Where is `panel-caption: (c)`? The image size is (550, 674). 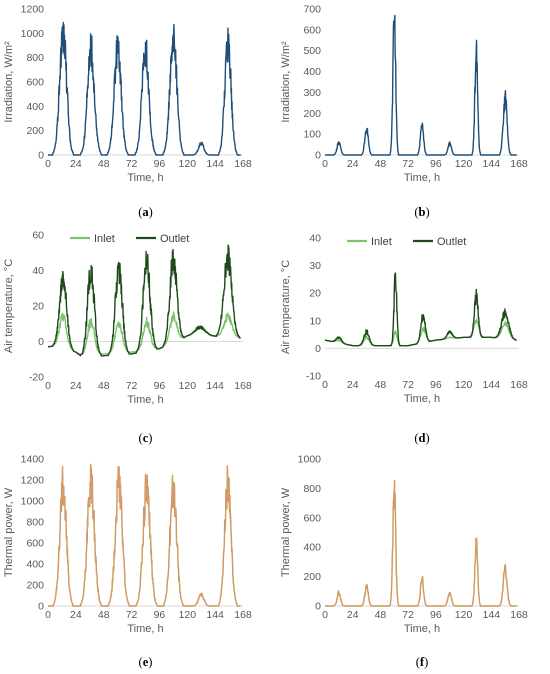 panel-caption: (c) is located at coordinates (146, 438).